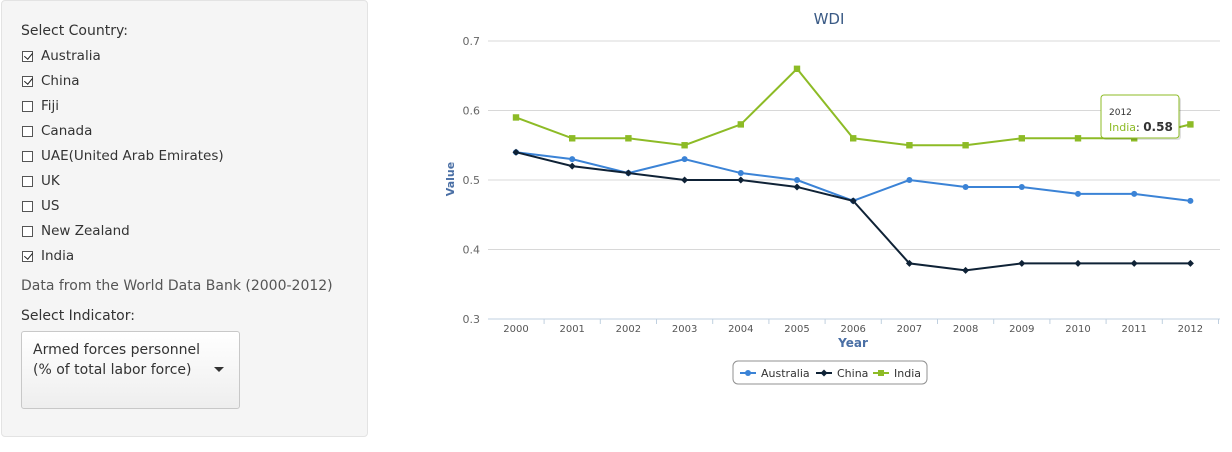  What do you see at coordinates (852, 329) in the screenshot?
I see `x-tick-label: 2006` at bounding box center [852, 329].